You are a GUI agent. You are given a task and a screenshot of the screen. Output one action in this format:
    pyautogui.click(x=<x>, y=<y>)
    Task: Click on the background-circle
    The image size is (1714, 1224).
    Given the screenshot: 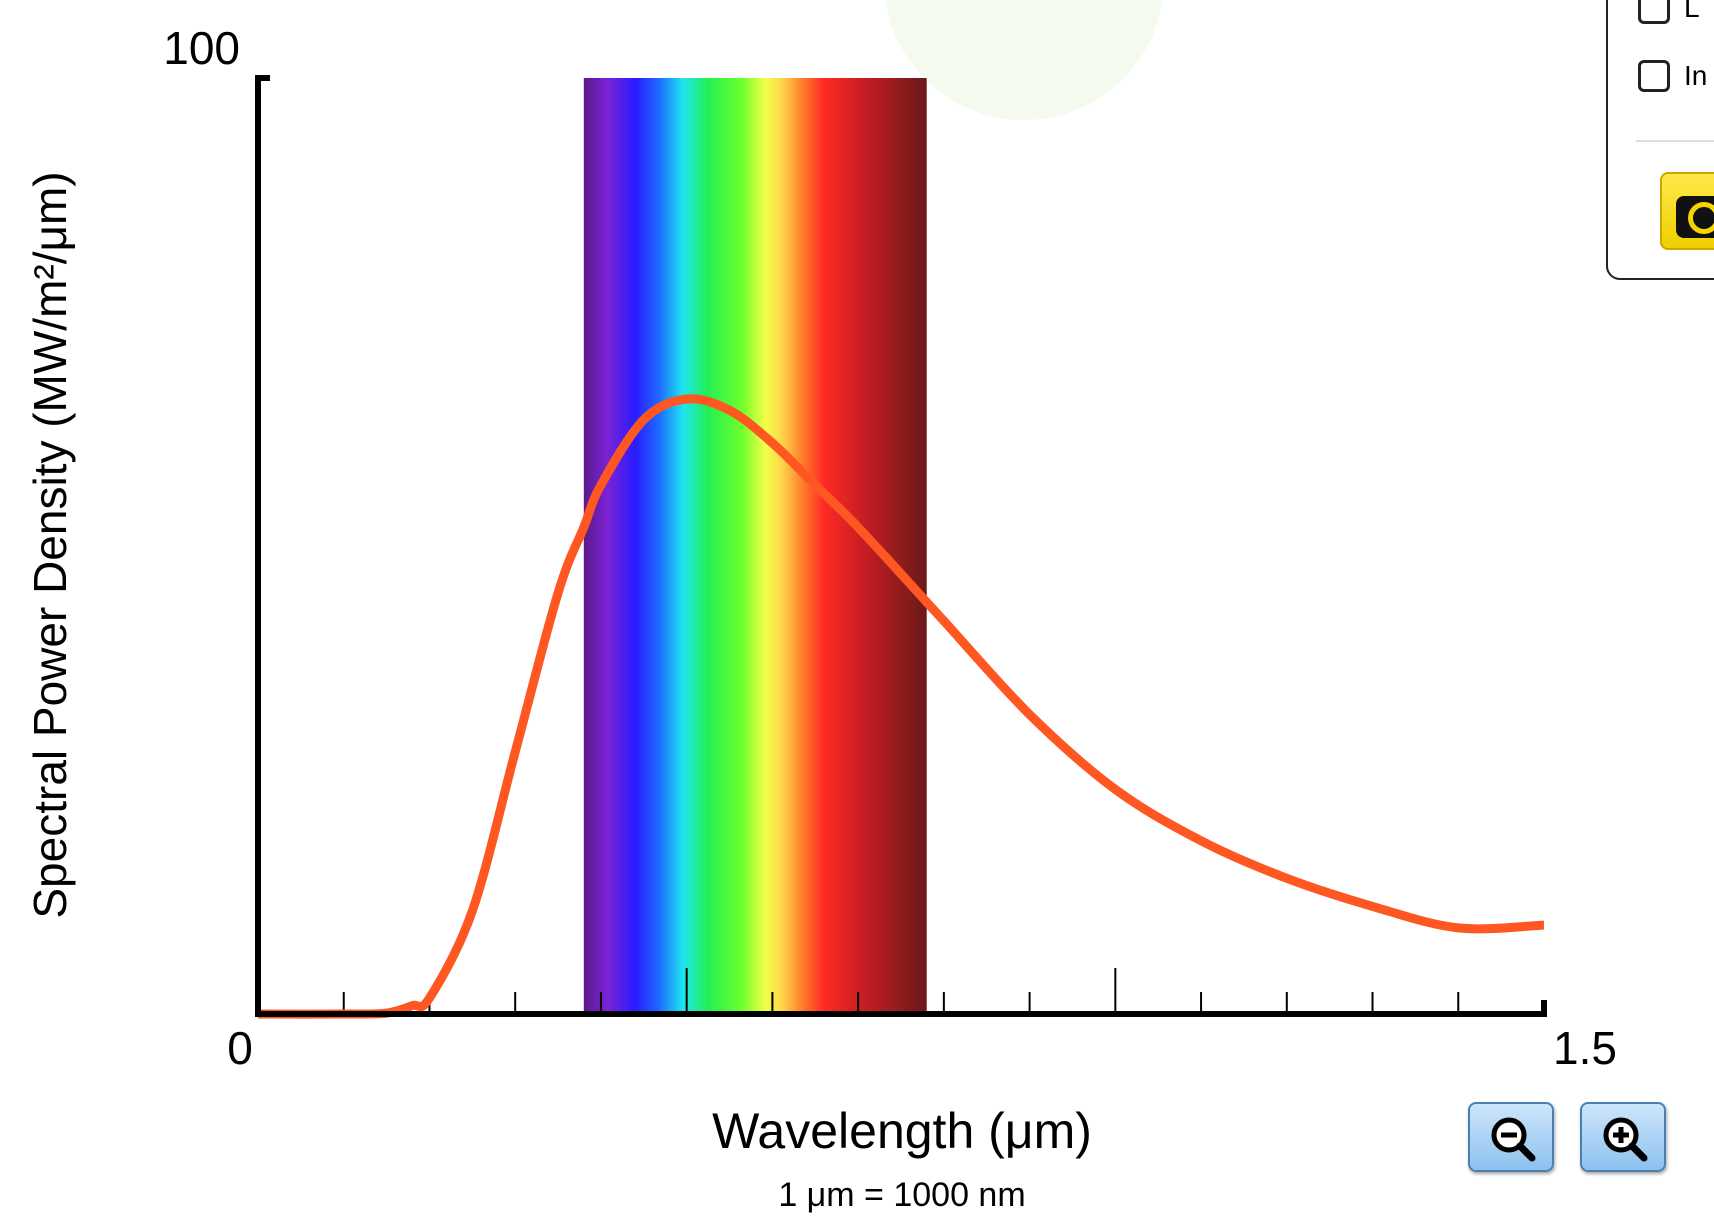 What is the action you would take?
    pyautogui.click(x=1024, y=60)
    